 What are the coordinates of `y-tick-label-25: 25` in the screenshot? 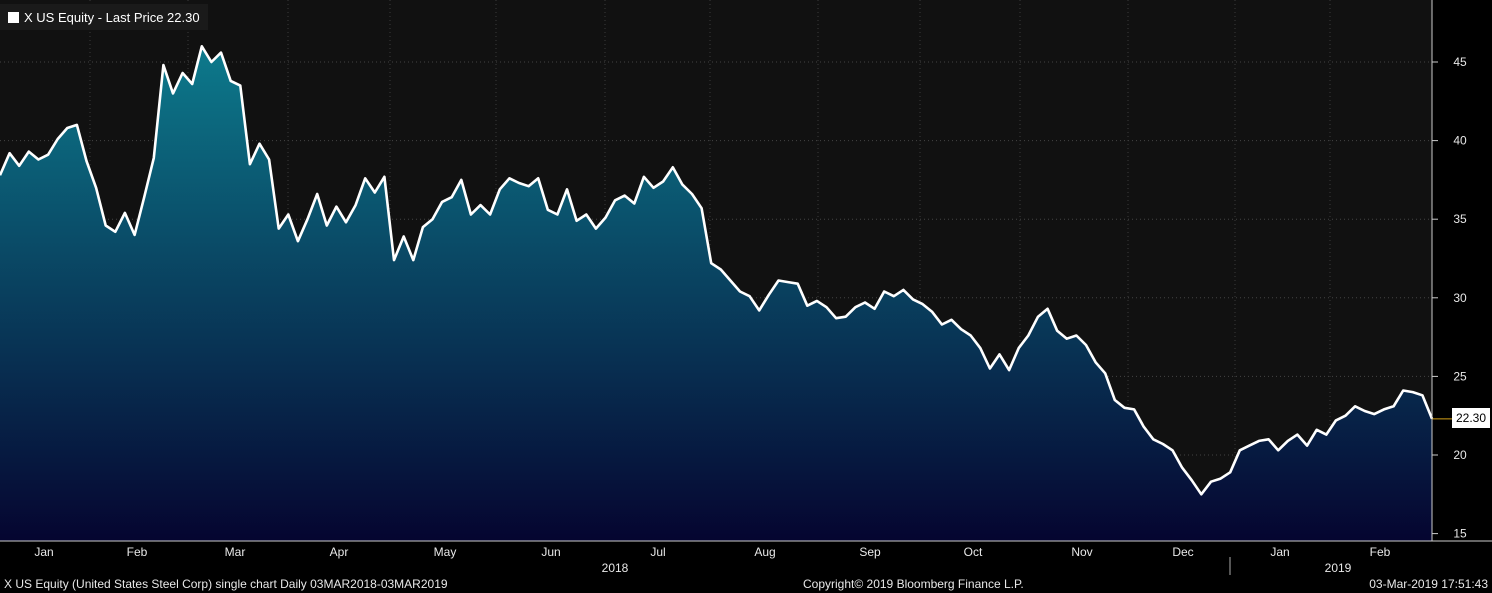 It's located at (1460, 376).